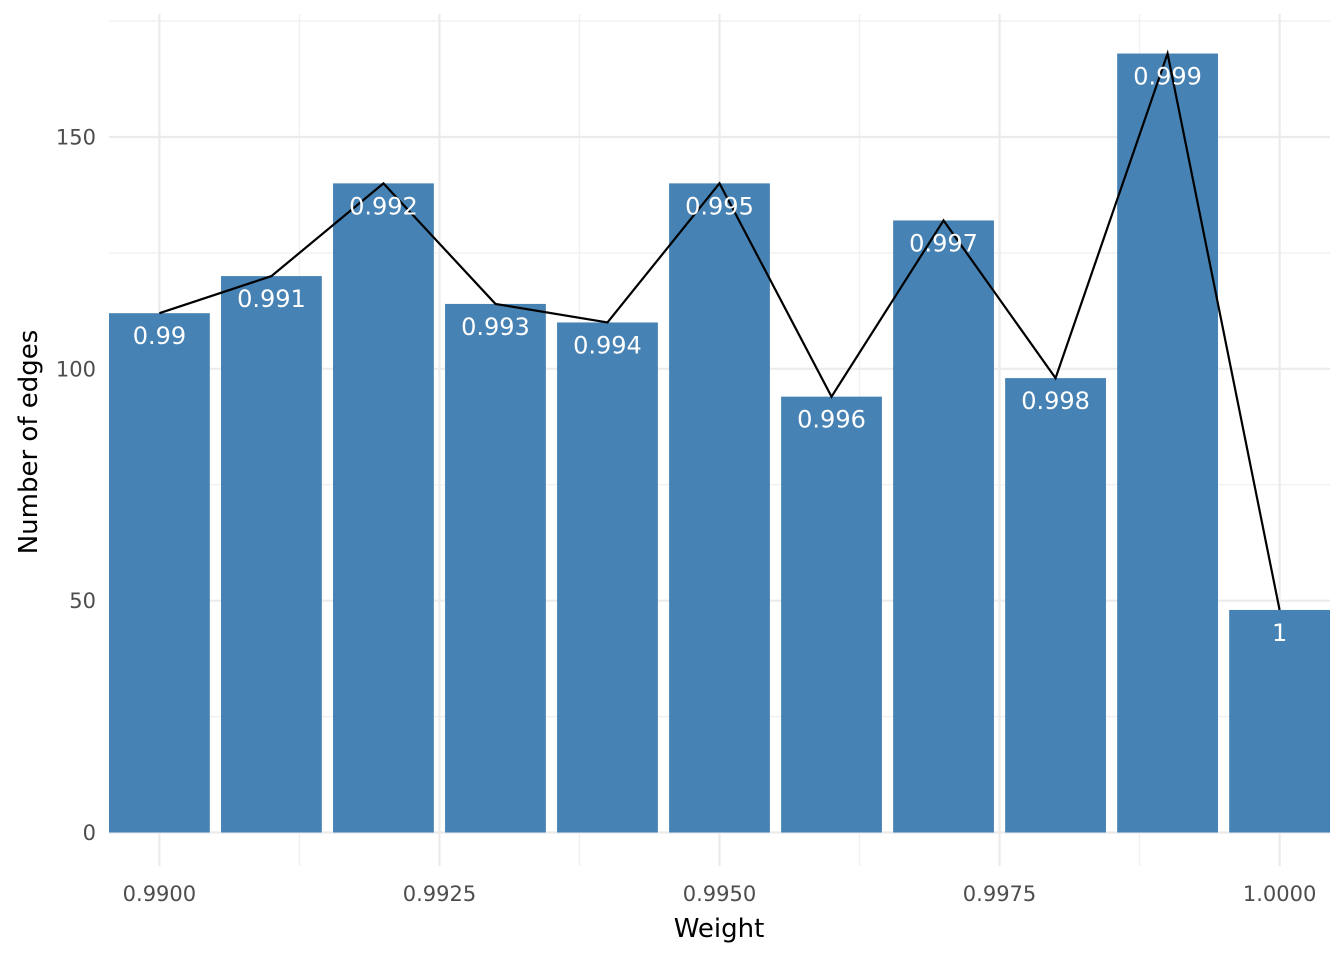  Describe the element at coordinates (1279, 894) in the screenshot. I see `x-tick-label: 1.0000` at that location.